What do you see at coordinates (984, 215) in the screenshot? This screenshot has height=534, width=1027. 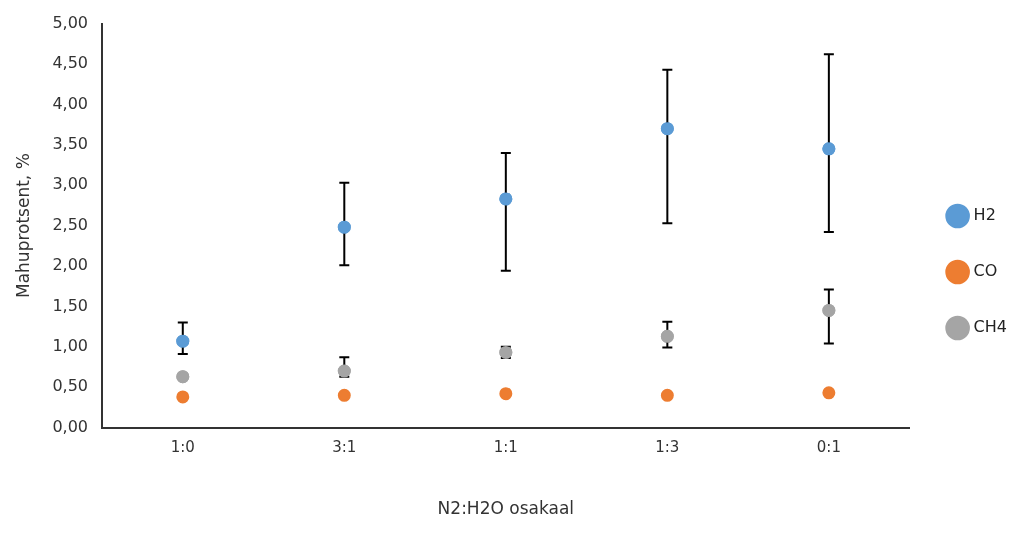 I see `legend-label: H2` at bounding box center [984, 215].